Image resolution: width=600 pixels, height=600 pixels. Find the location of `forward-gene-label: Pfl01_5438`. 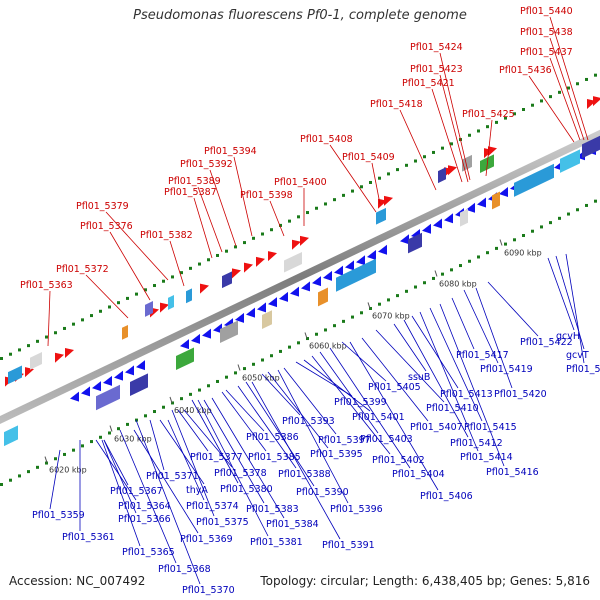

forward-gene-label: Pfl01_5438 is located at coordinates (546, 32).